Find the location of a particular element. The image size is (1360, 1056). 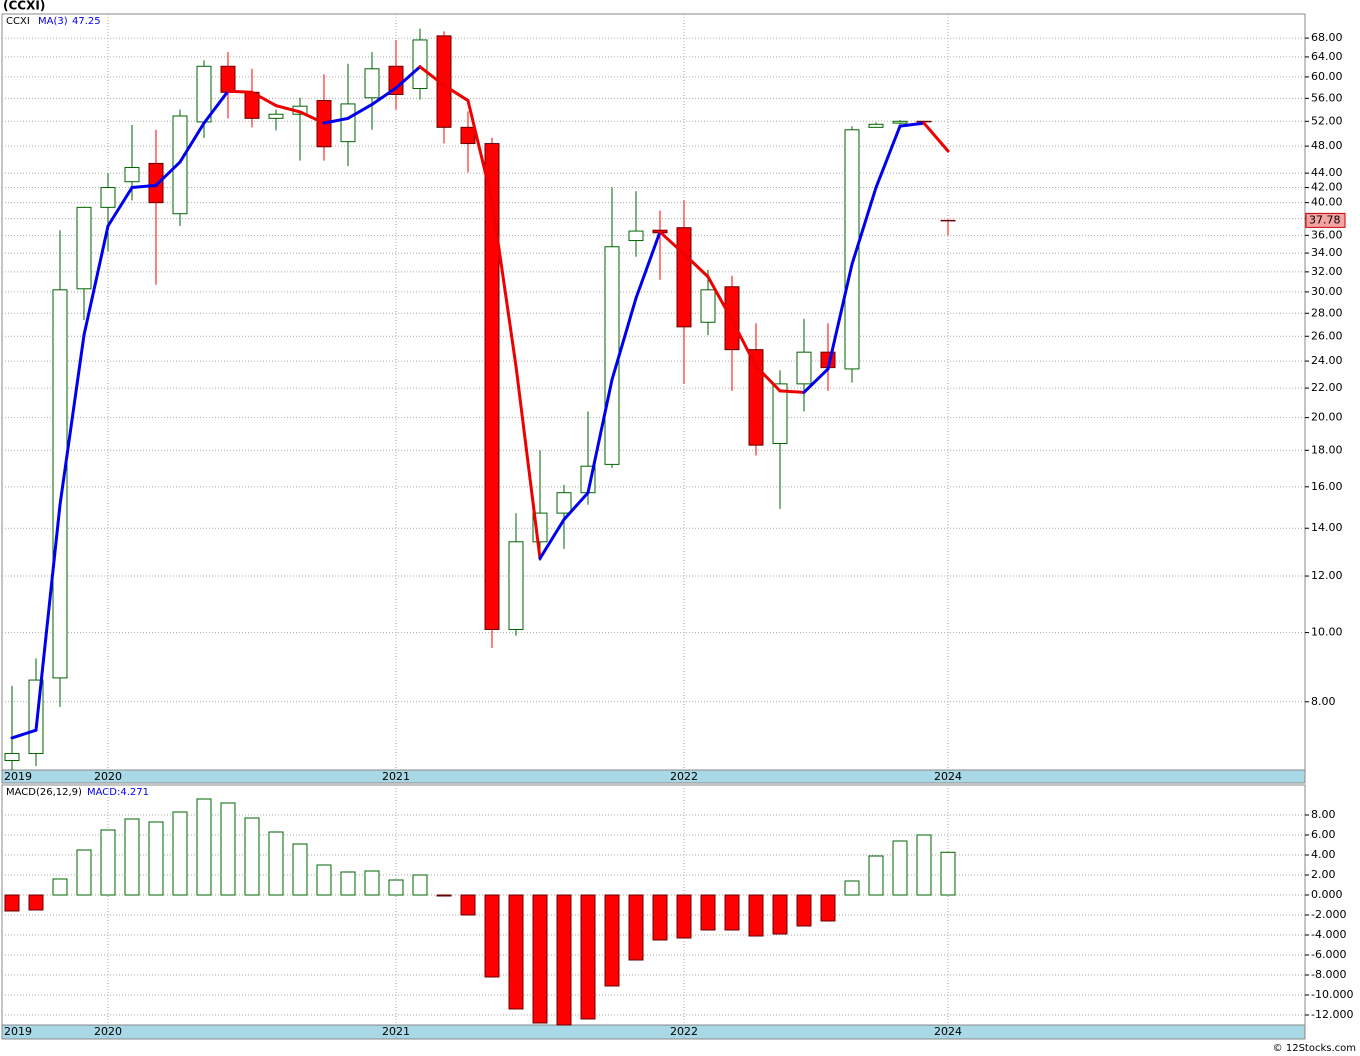

y-tick-label: -10.000 is located at coordinates (1332, 994).